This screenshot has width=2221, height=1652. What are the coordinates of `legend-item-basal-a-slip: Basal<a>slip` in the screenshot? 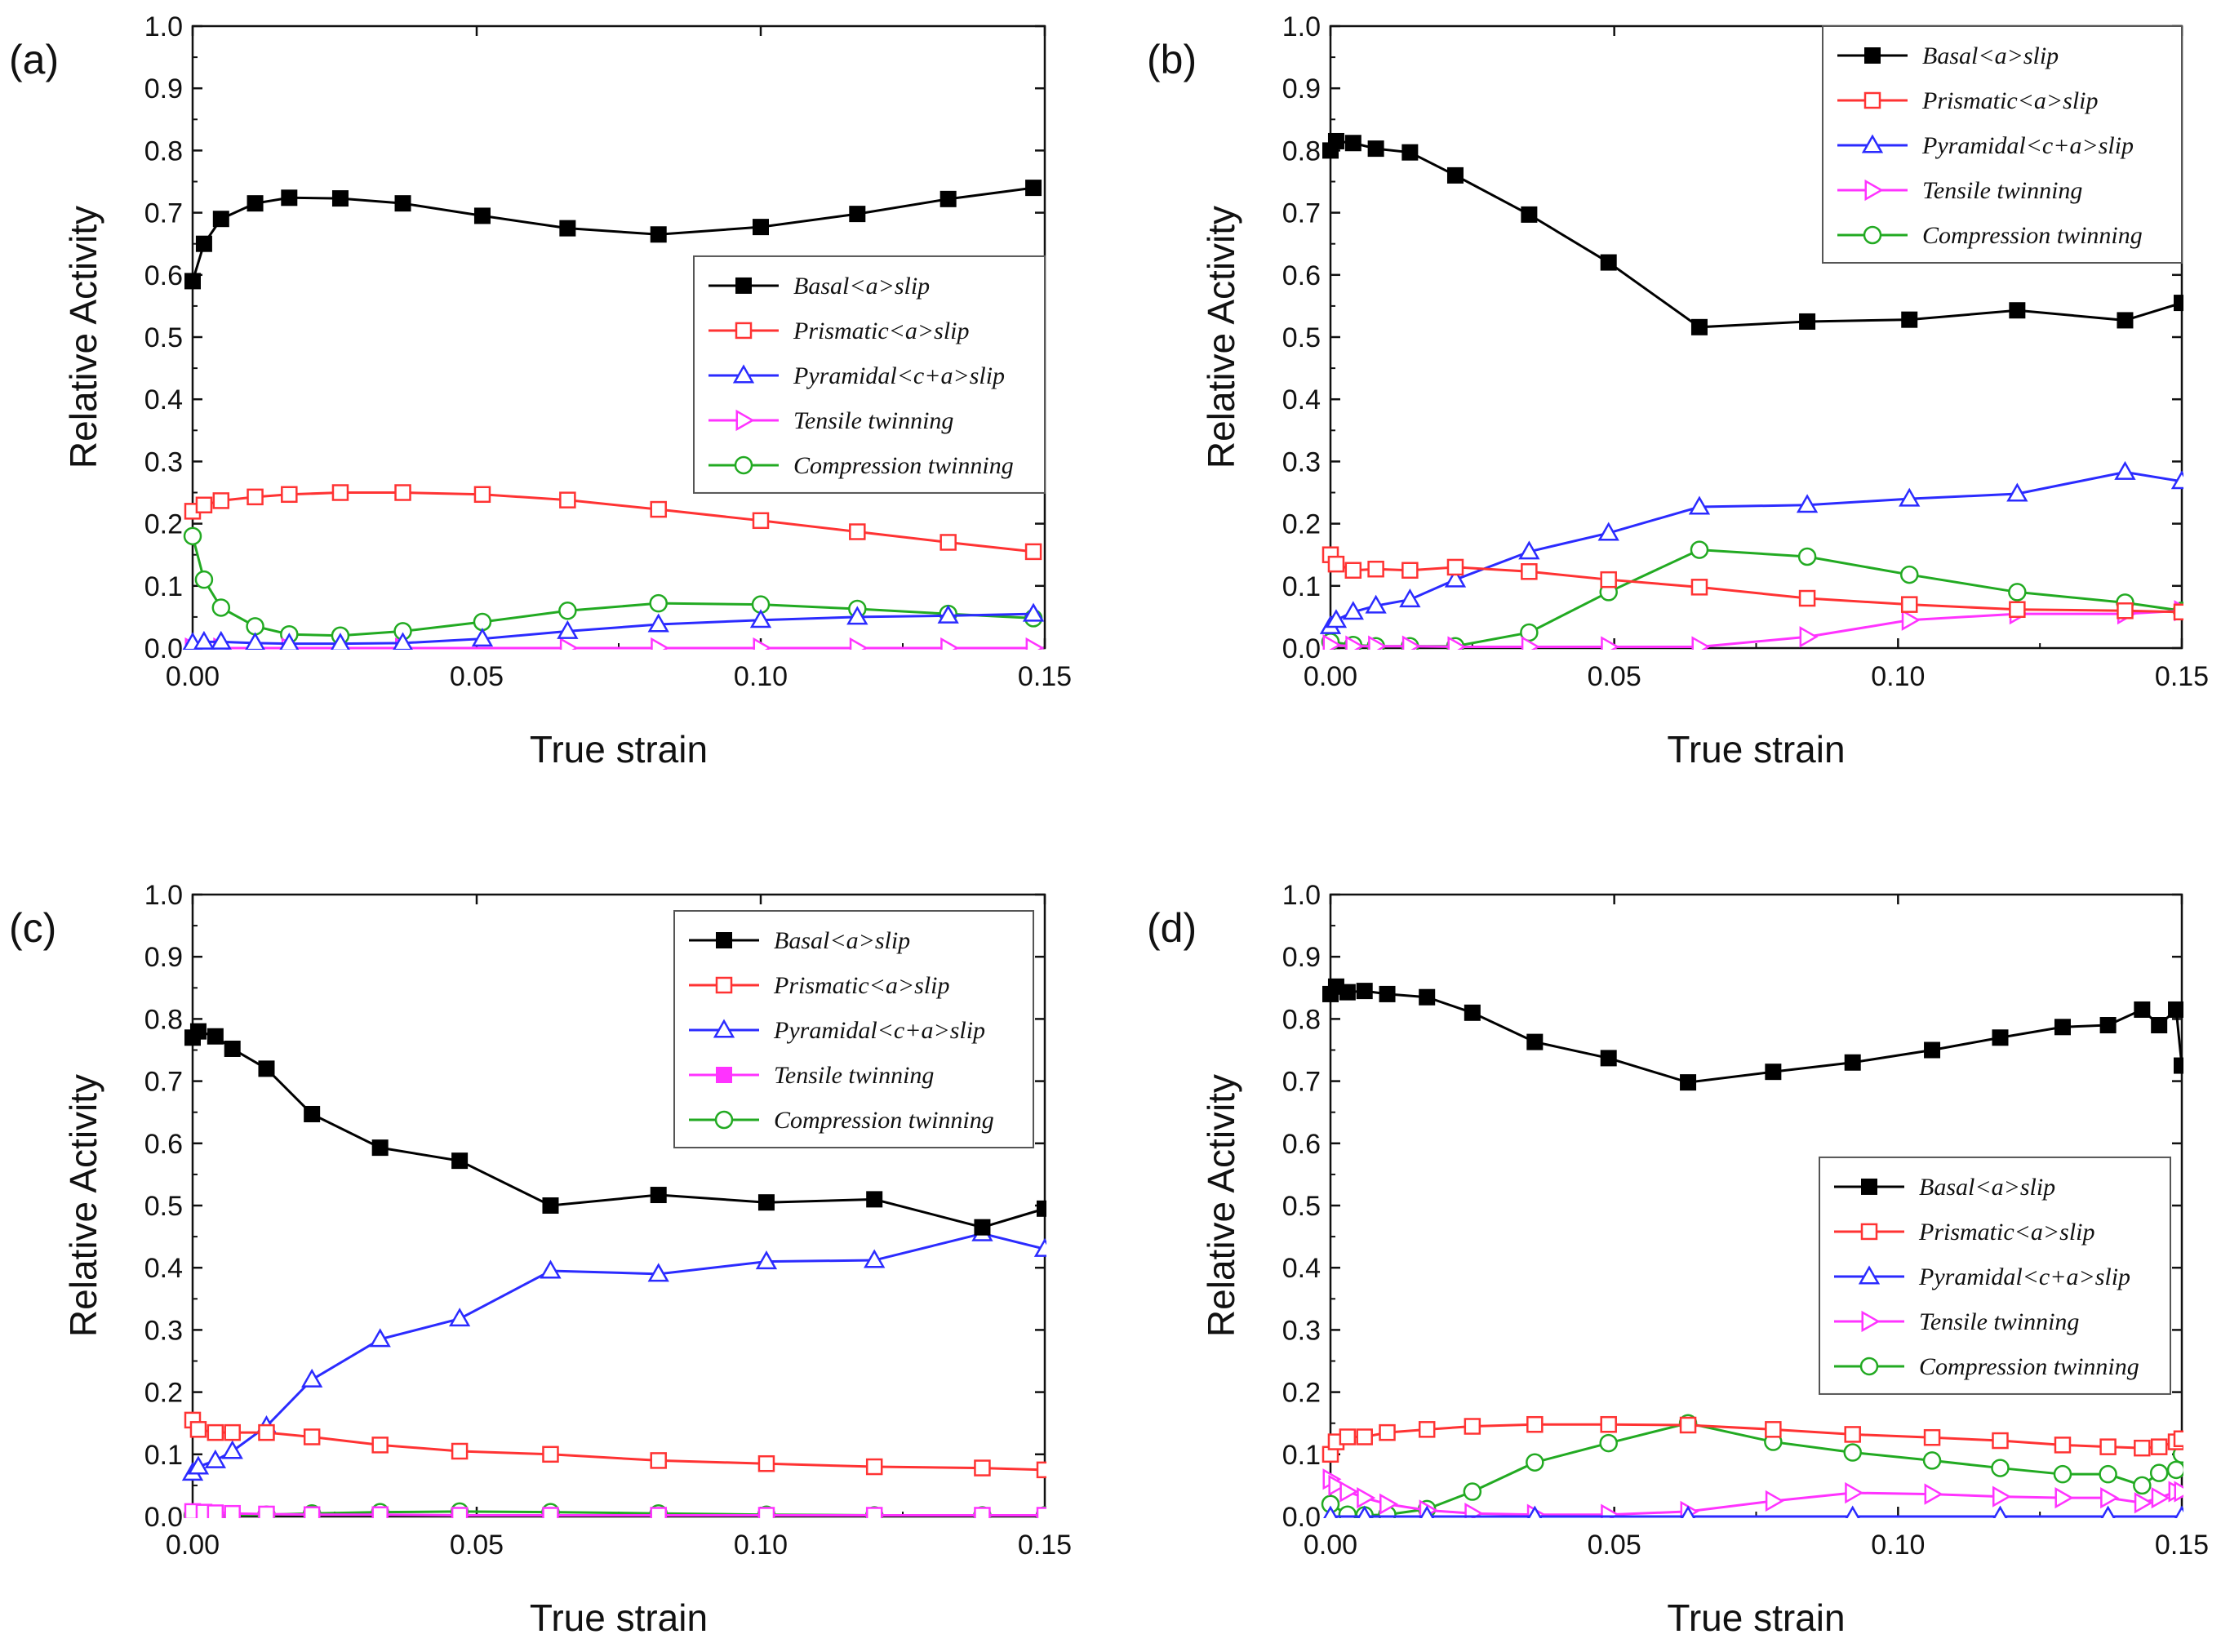 It's located at (1944, 1187).